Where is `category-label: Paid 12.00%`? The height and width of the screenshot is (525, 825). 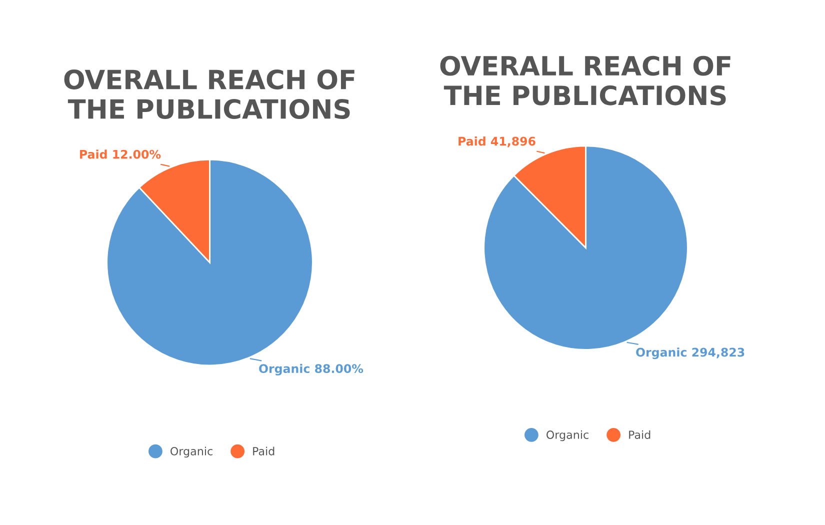
category-label: Paid 12.00% is located at coordinates (120, 154).